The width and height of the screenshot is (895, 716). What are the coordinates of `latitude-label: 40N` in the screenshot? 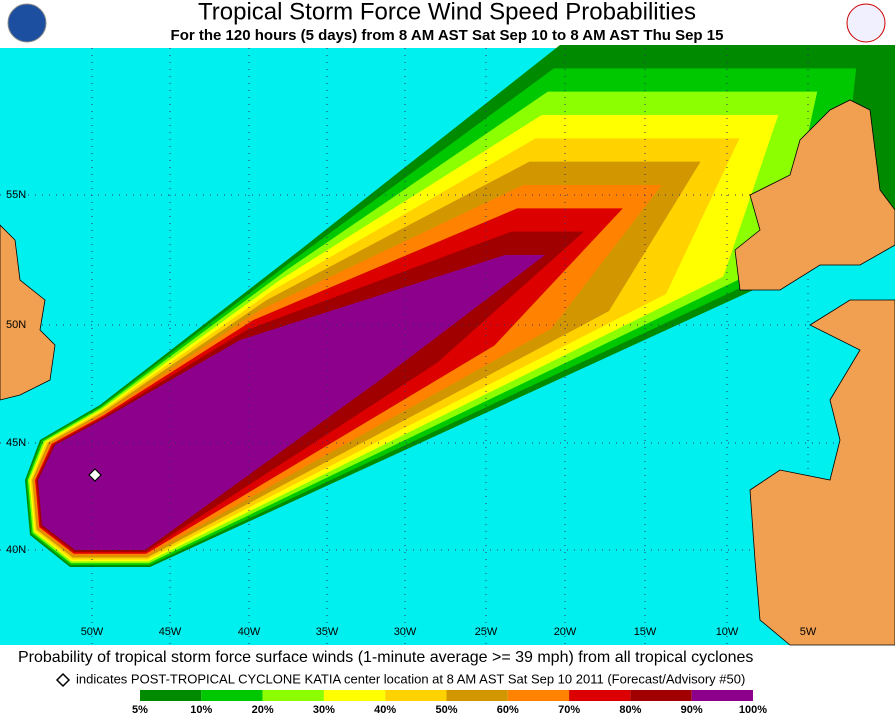 It's located at (16, 550).